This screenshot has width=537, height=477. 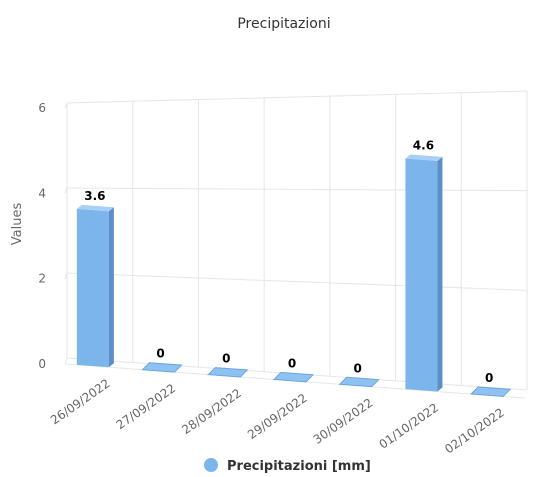 What do you see at coordinates (211, 465) in the screenshot?
I see `legend-marker` at bounding box center [211, 465].